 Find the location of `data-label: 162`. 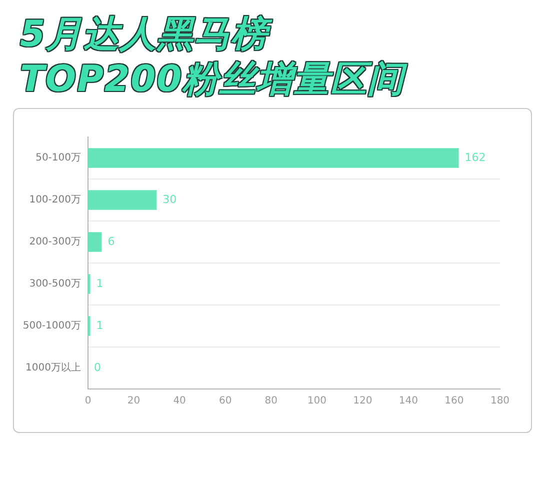

data-label: 162 is located at coordinates (475, 157).